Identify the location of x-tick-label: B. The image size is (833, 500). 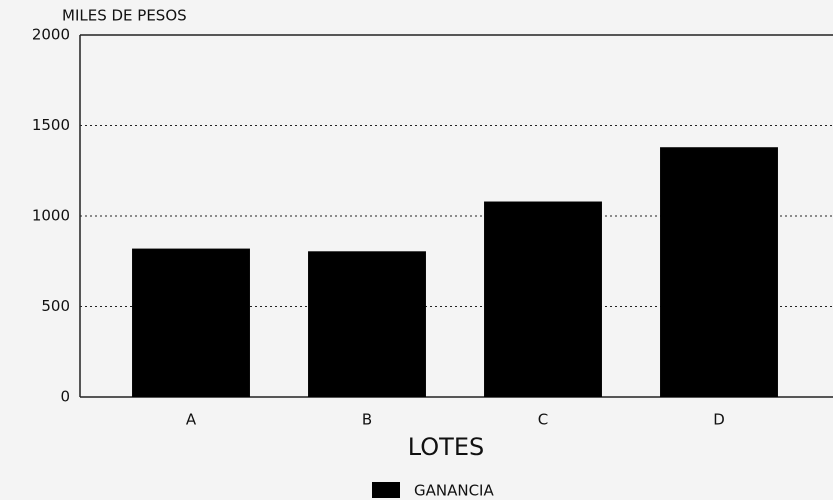
(367, 420).